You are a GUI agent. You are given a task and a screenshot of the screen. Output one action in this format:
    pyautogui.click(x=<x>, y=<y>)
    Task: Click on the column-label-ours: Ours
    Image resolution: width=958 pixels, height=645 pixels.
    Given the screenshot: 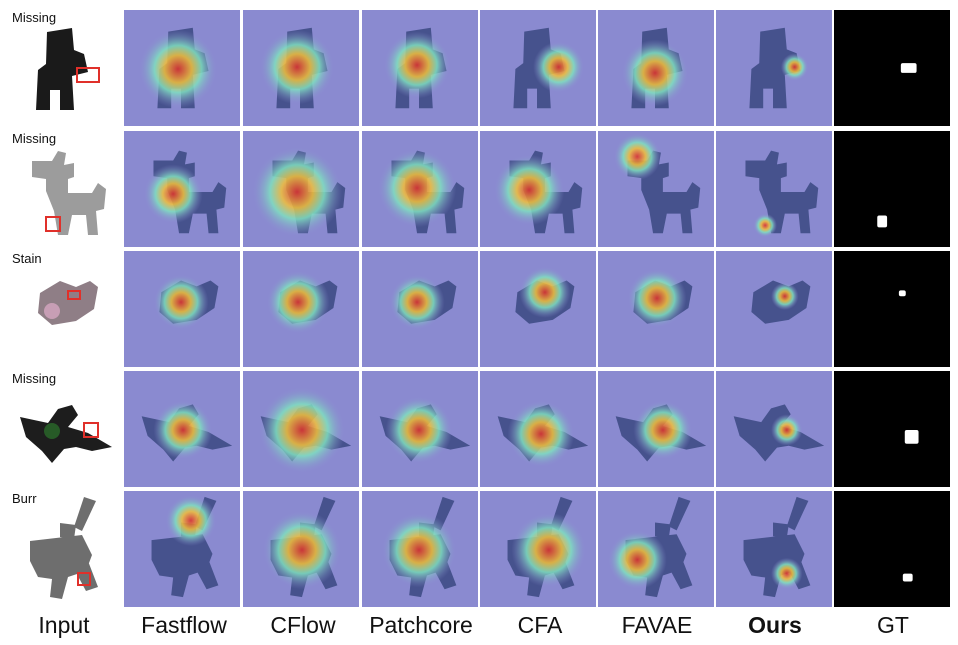 What is the action you would take?
    pyautogui.click(x=775, y=625)
    